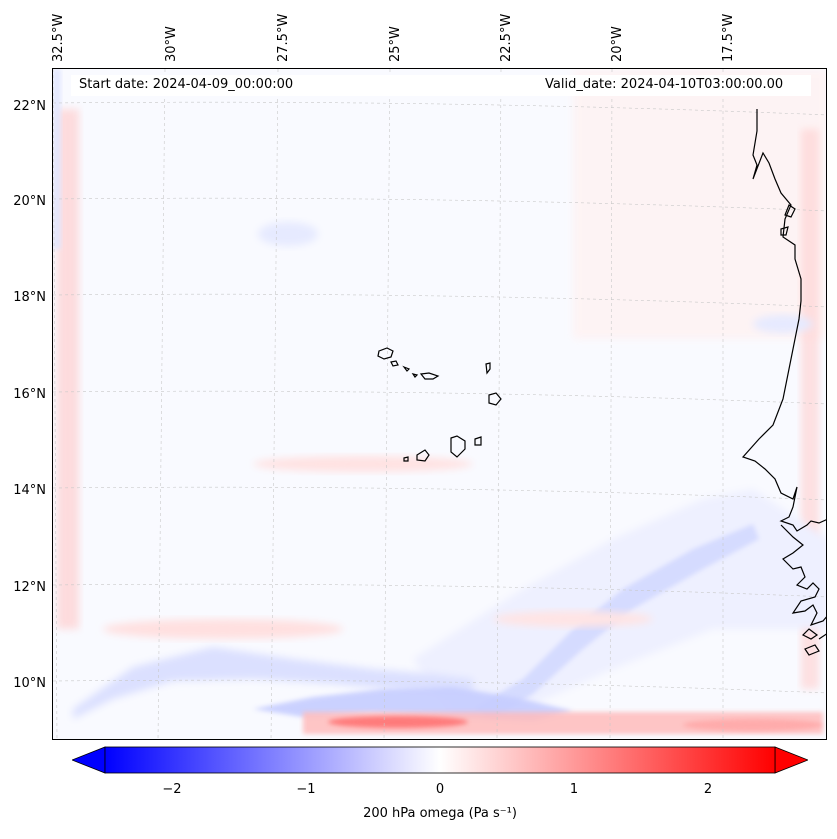  What do you see at coordinates (29, 587) in the screenshot?
I see `lat-label-12n: 12°N` at bounding box center [29, 587].